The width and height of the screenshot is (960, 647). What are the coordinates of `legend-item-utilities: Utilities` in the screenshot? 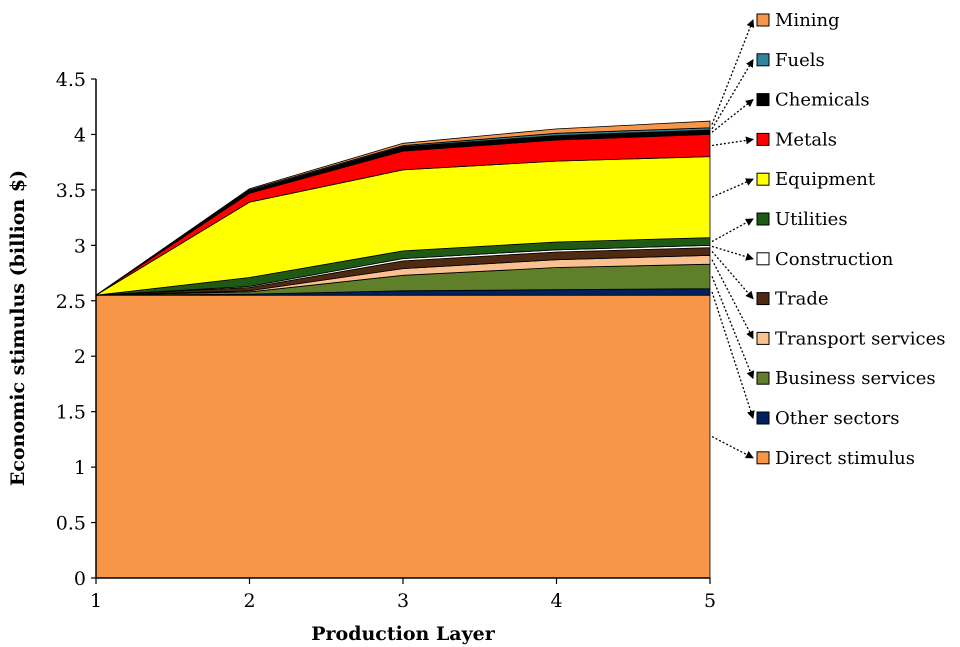 It's located at (779, 226).